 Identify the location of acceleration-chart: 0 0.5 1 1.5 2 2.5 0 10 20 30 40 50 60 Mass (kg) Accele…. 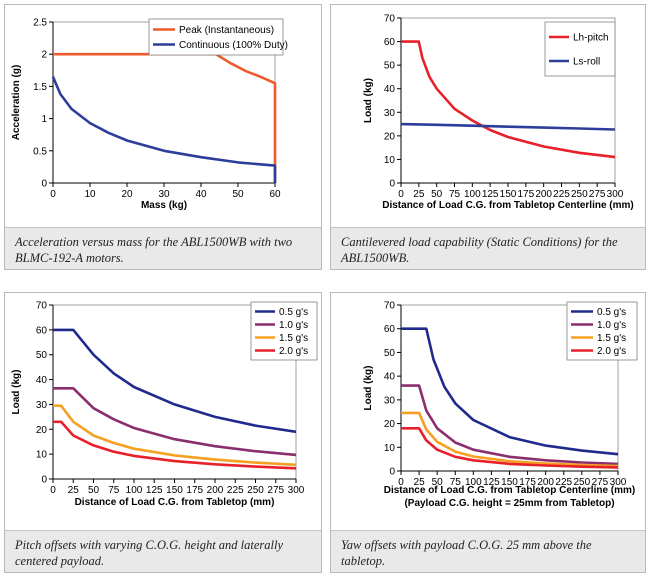
(149, 115).